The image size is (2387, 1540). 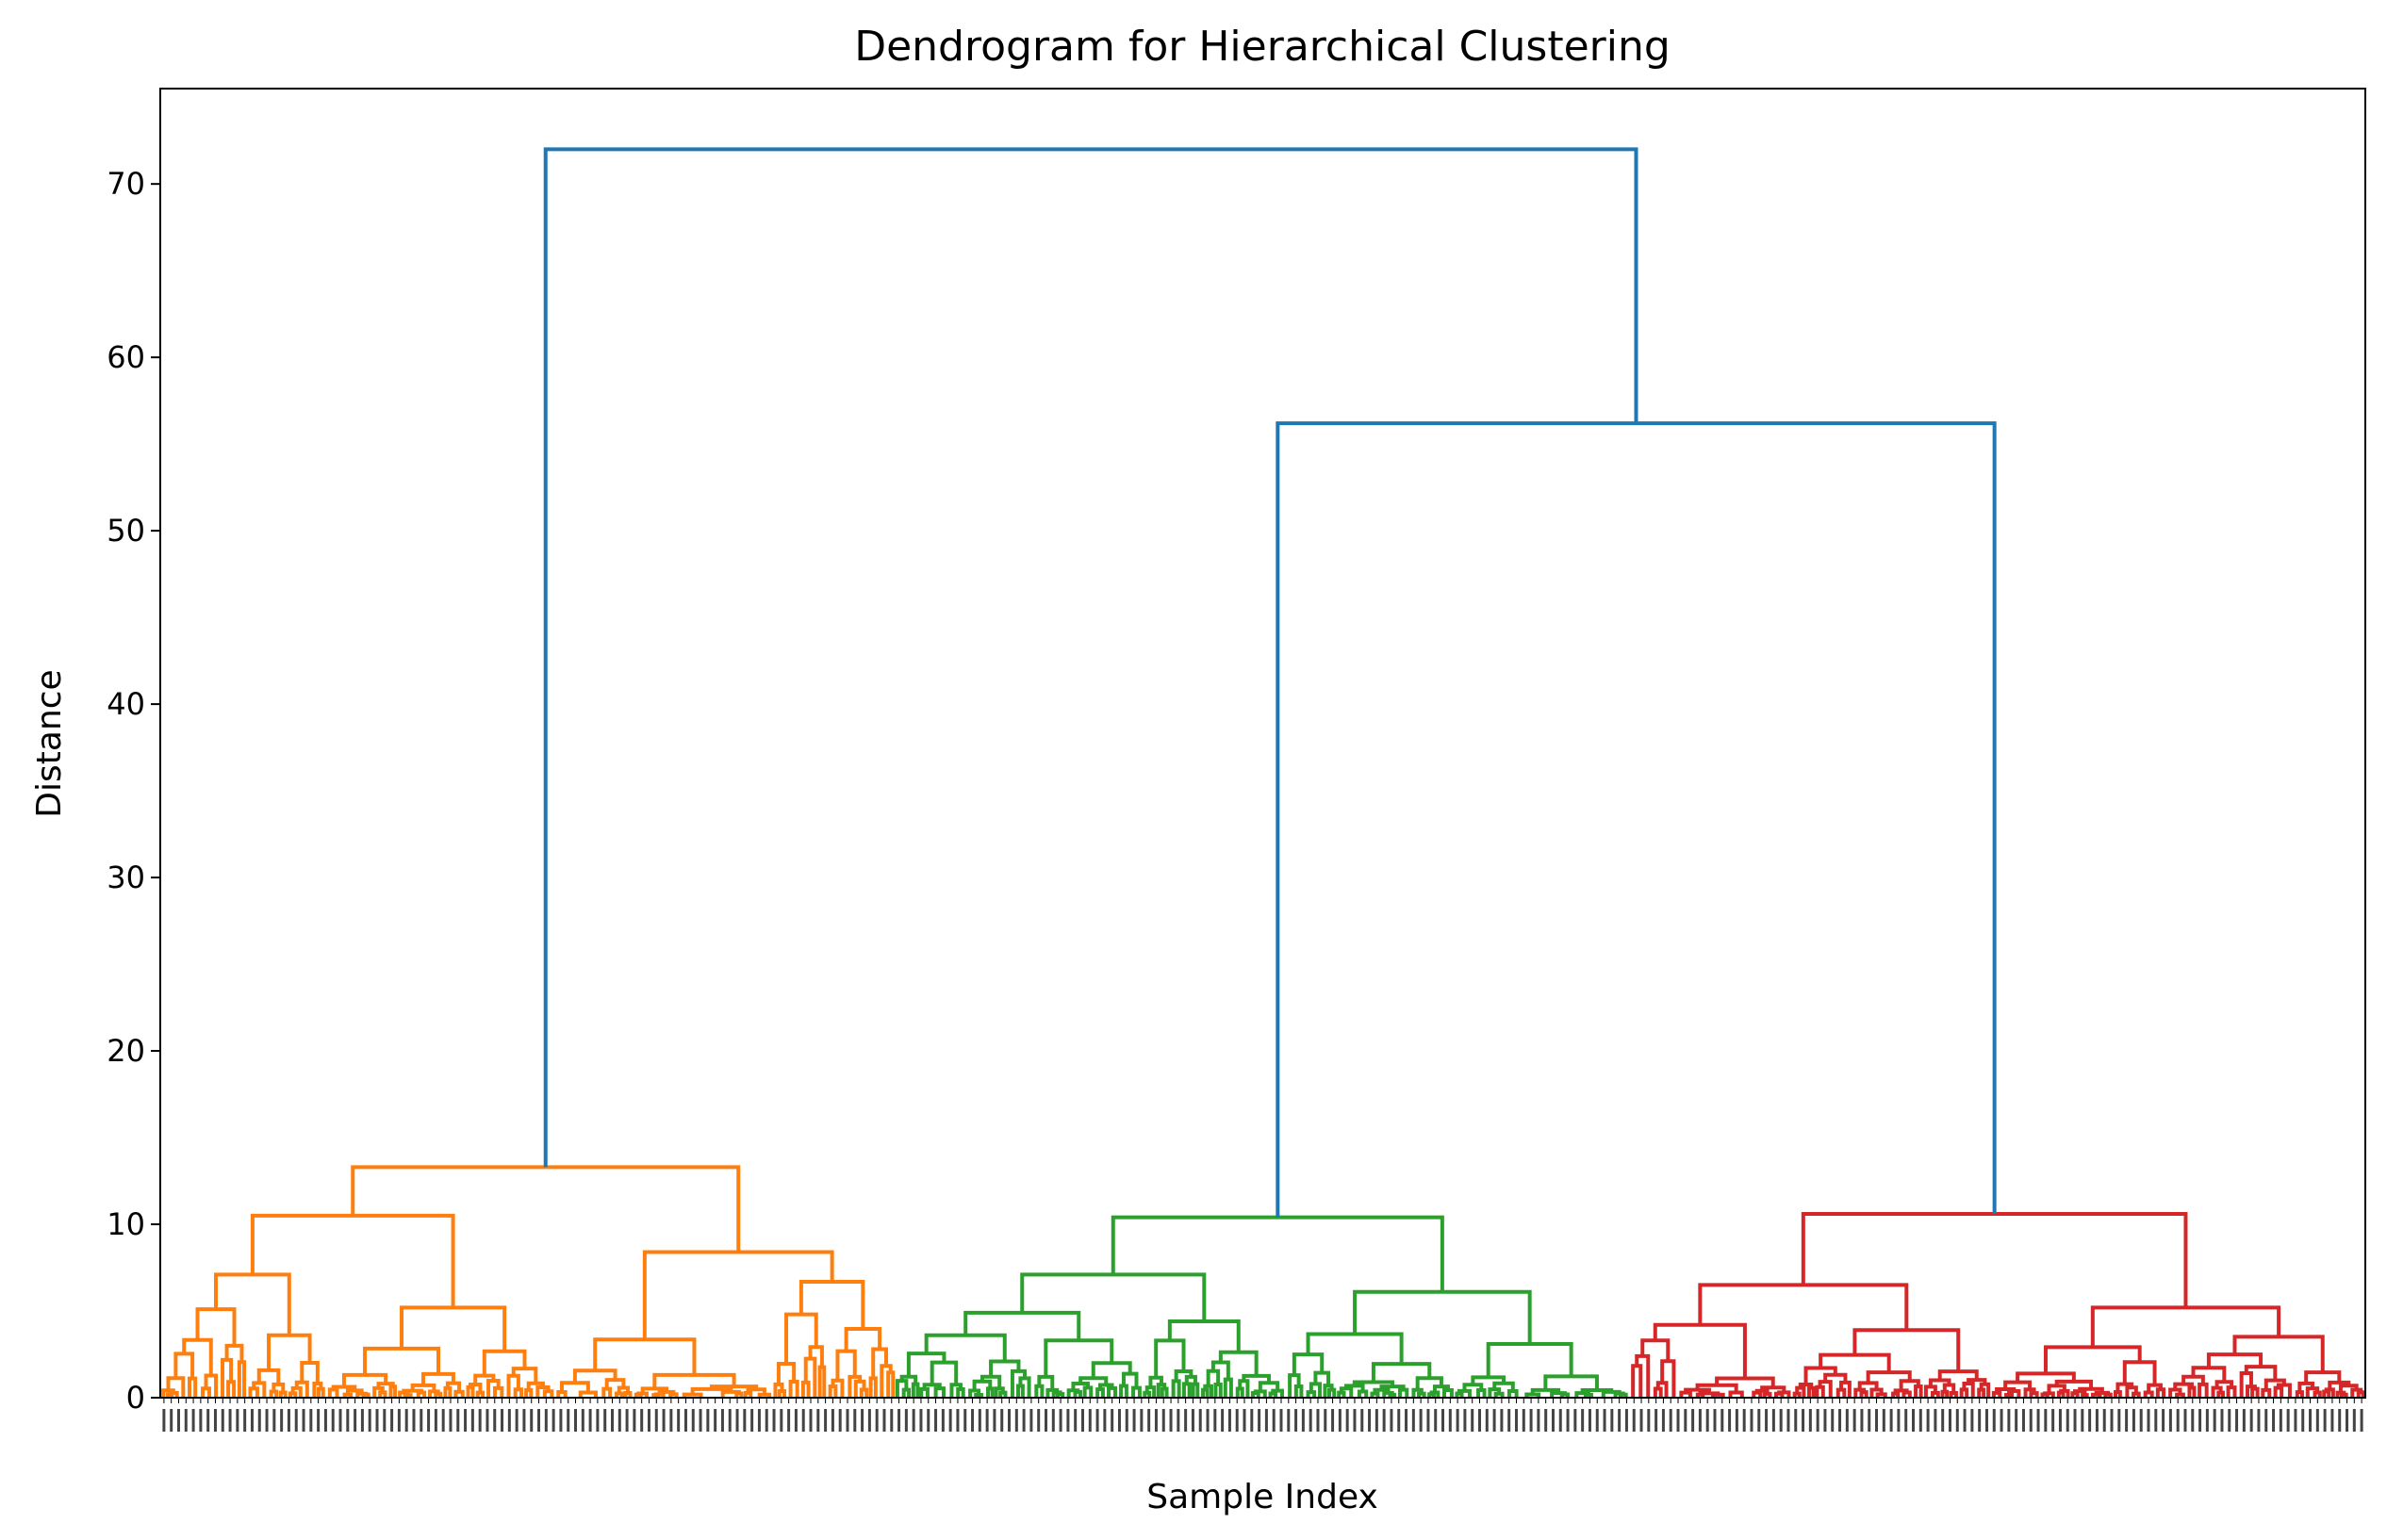 I want to click on y-tick-label: 50, so click(x=126, y=531).